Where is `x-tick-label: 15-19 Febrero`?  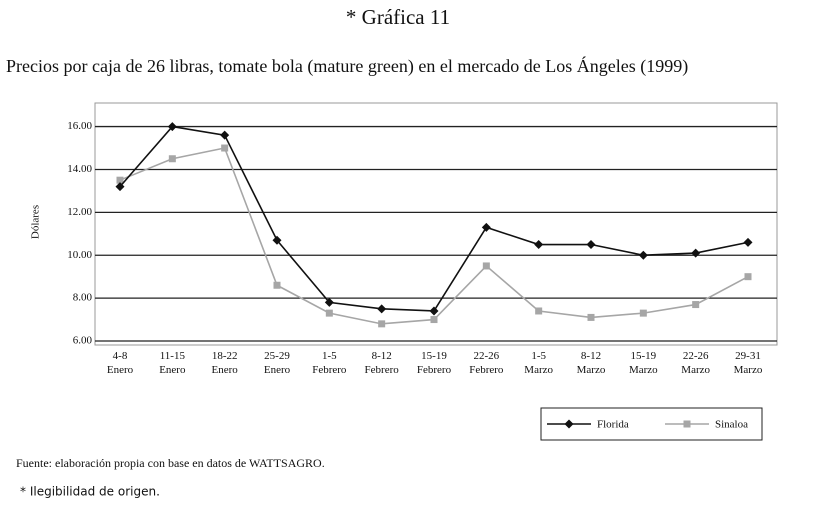 x-tick-label: 15-19 Febrero is located at coordinates (434, 363).